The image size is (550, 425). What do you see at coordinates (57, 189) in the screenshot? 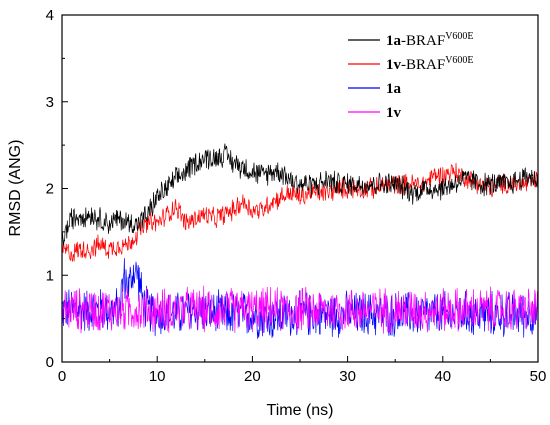
I see `y-axis: 0 1 2 3 4` at bounding box center [57, 189].